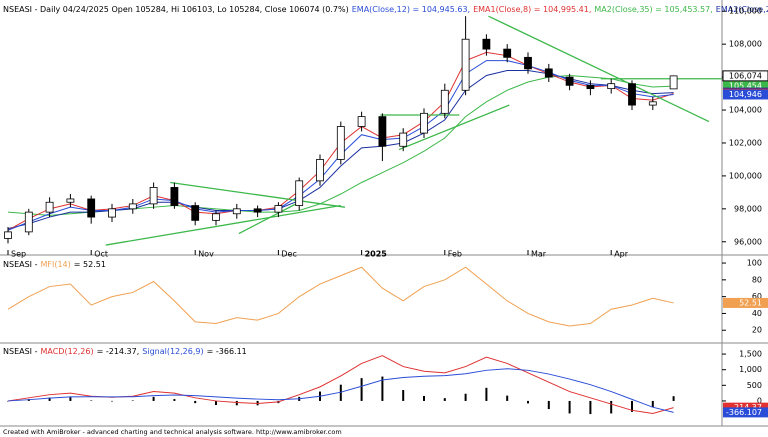 This screenshot has height=437, width=768. I want to click on y-tick-label: 40, so click(757, 313).